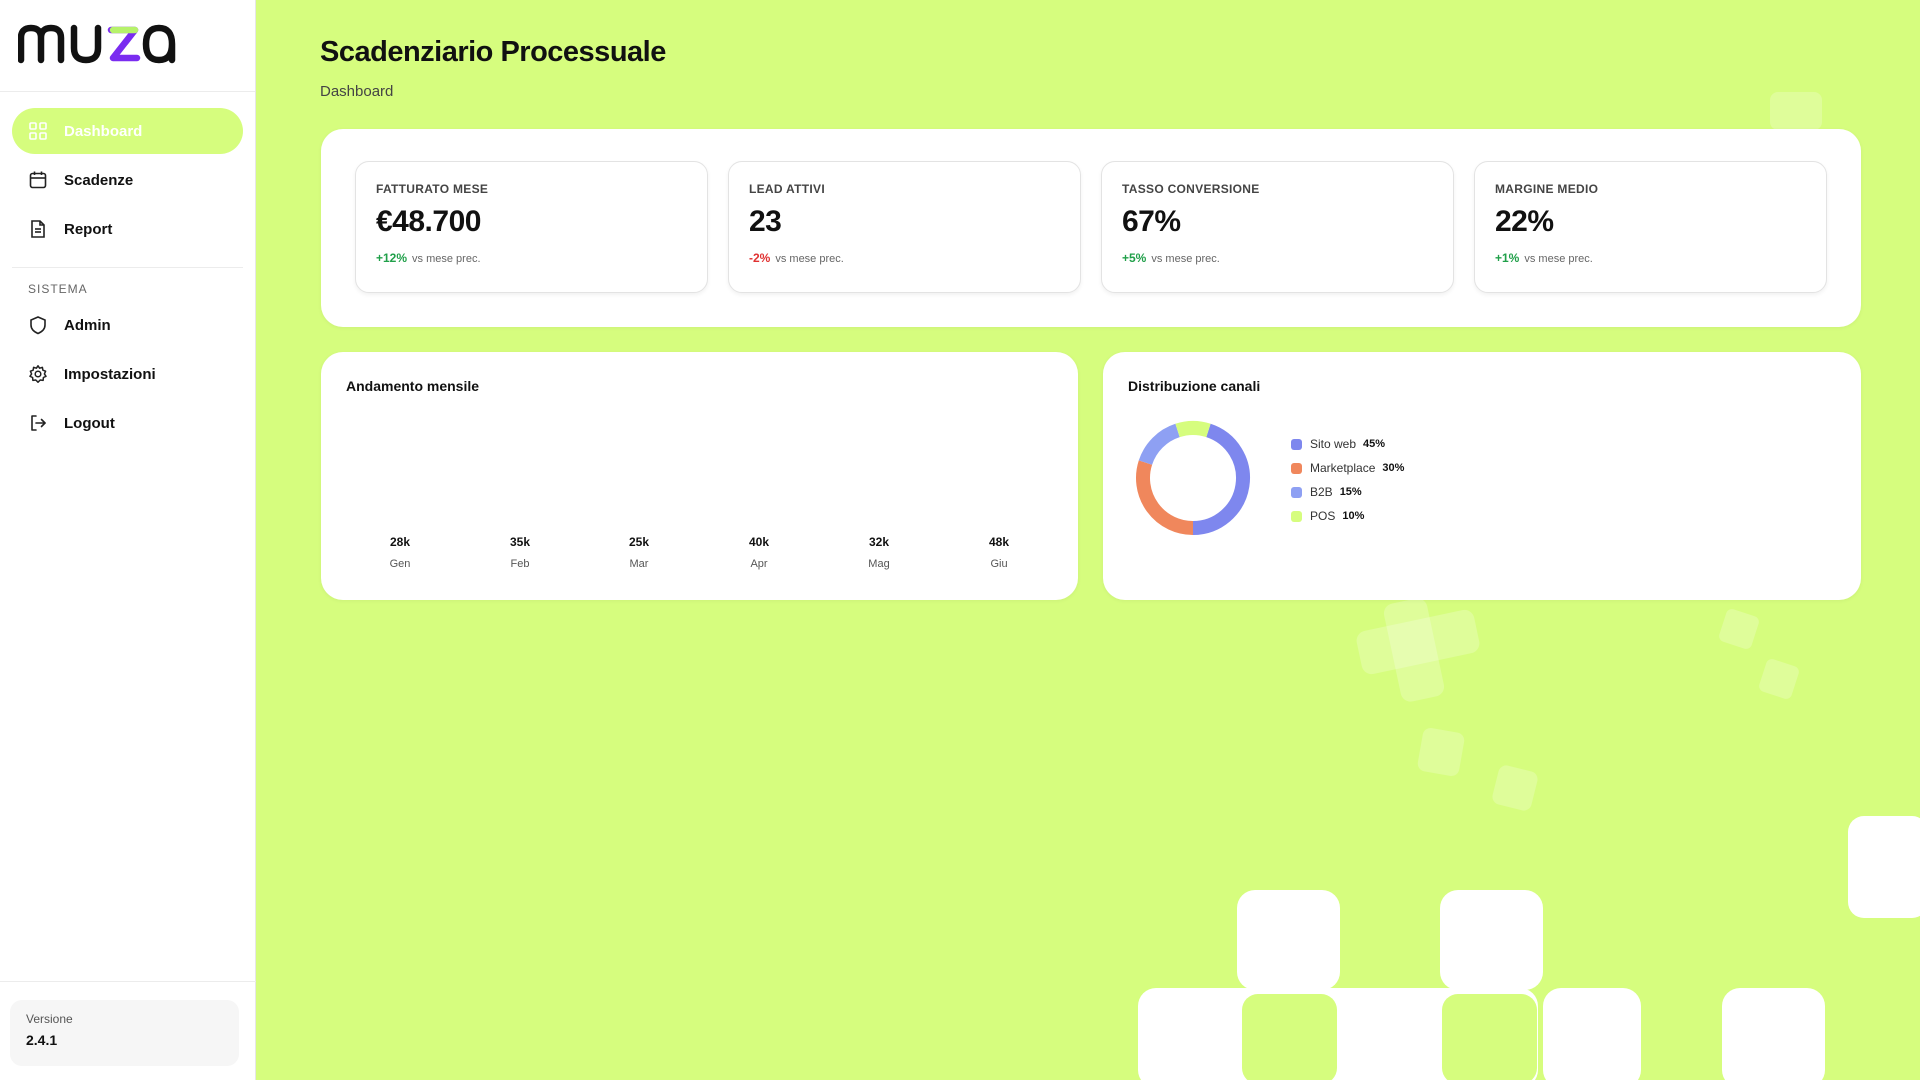  I want to click on kpi-delta: +1% vs mese prec., so click(1660, 258).